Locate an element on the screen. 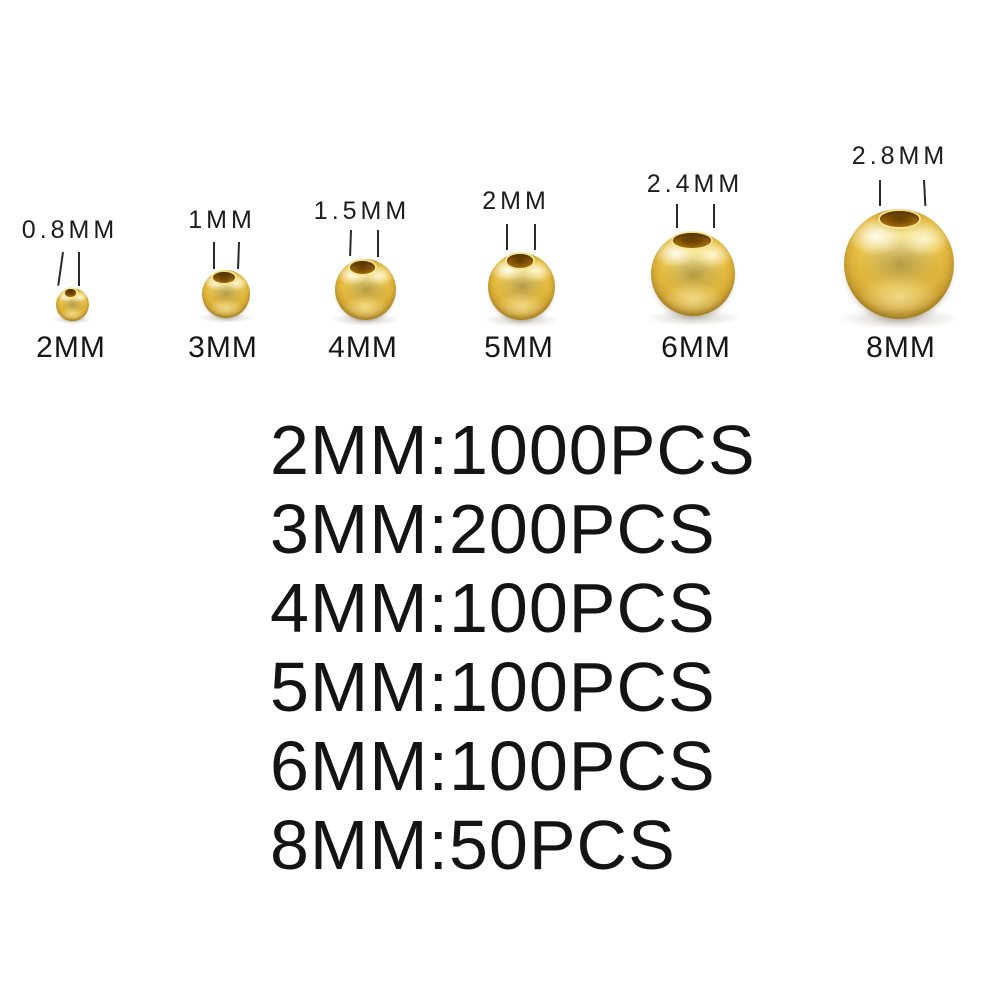  spec-line: 2MM:1000PCS is located at coordinates (513, 450).